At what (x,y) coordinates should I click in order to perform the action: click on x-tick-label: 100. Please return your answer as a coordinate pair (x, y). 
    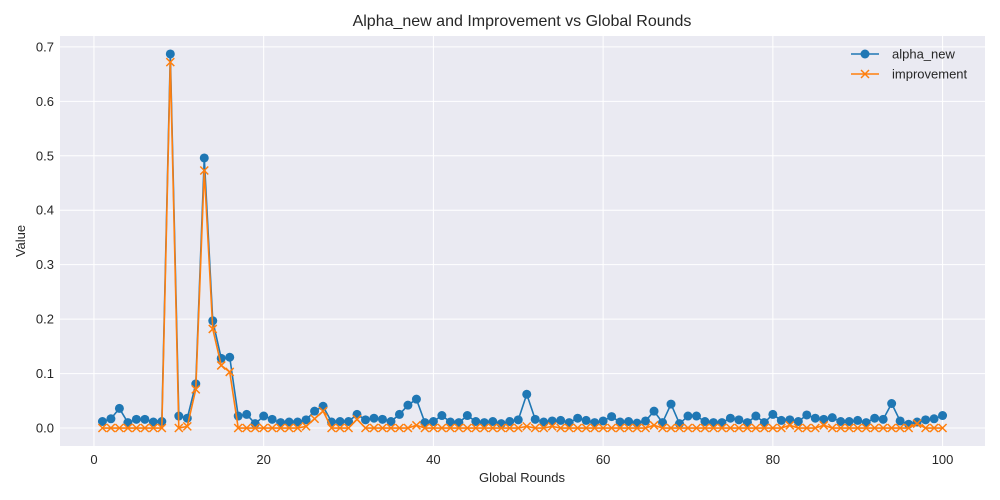
    Looking at the image, I should click on (943, 459).